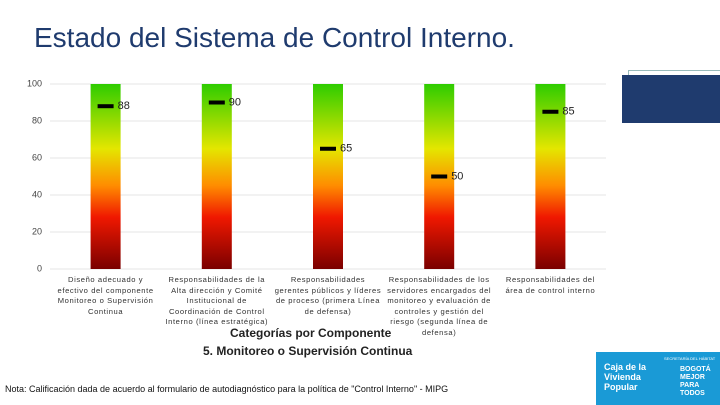 The image size is (720, 405). What do you see at coordinates (274, 37) in the screenshot?
I see `slide-title: Estado del Sistema de Control Interno.` at bounding box center [274, 37].